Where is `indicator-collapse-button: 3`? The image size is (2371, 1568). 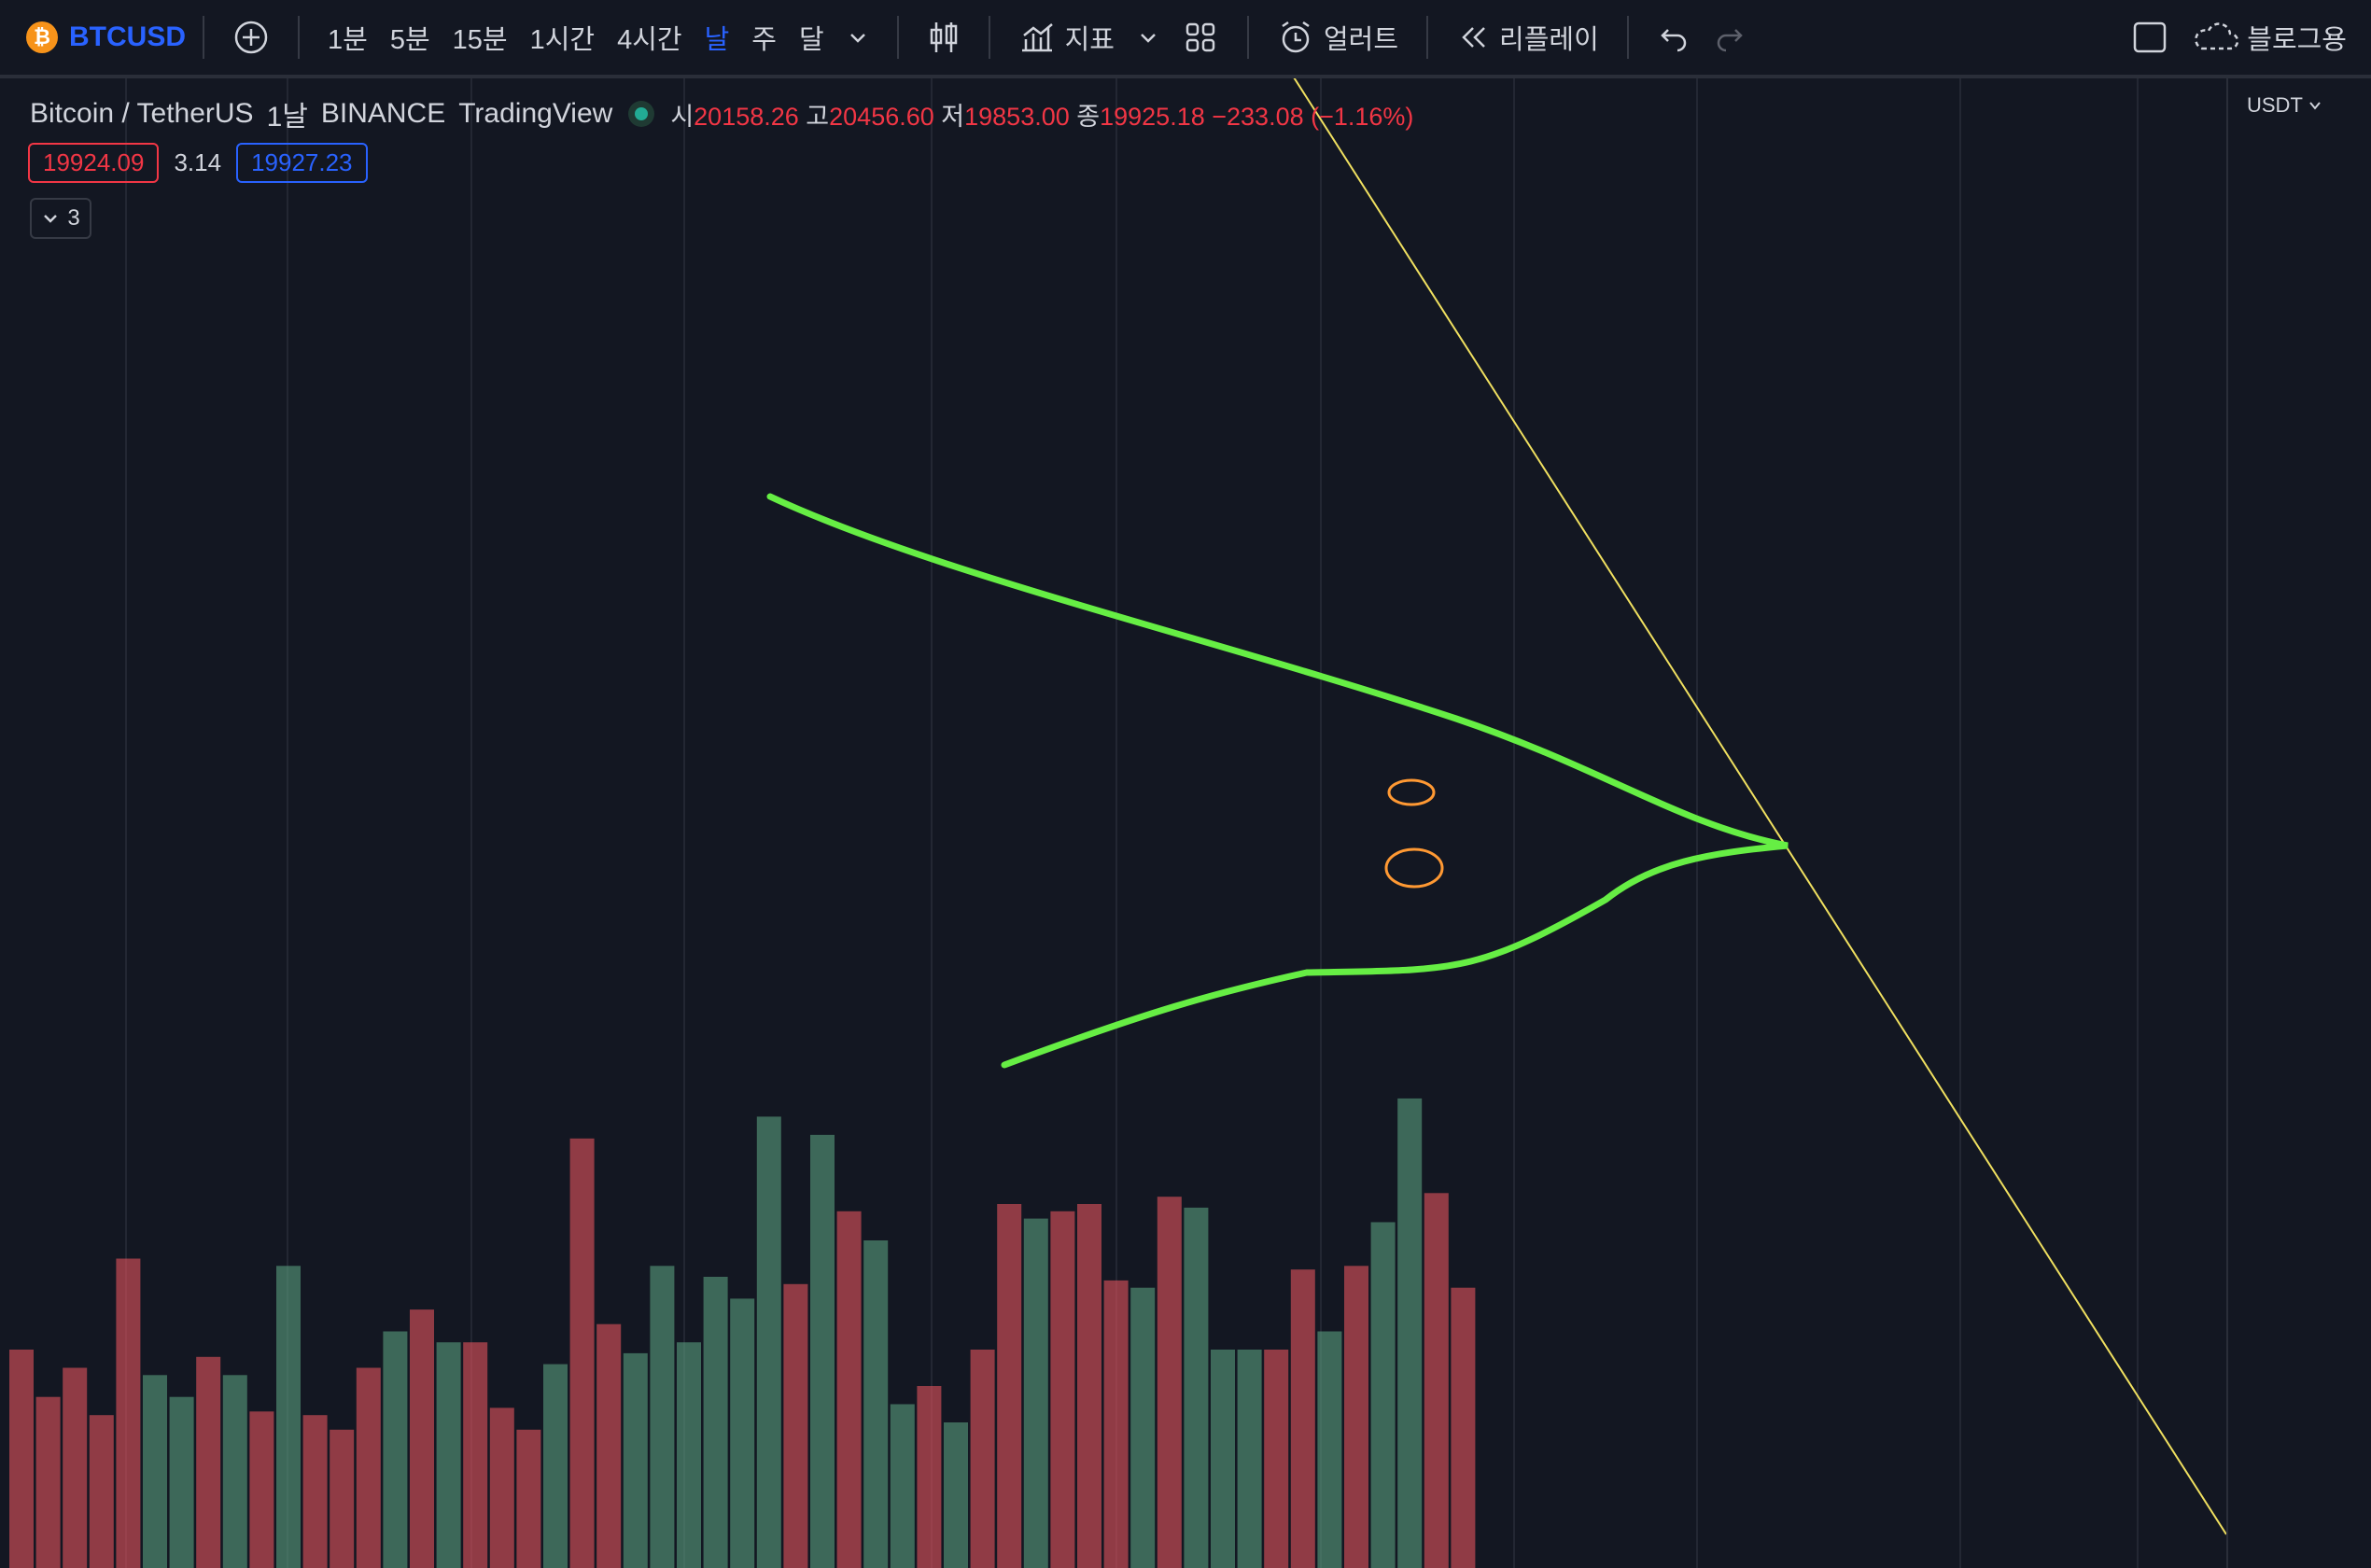 indicator-collapse-button: 3 is located at coordinates (60, 218).